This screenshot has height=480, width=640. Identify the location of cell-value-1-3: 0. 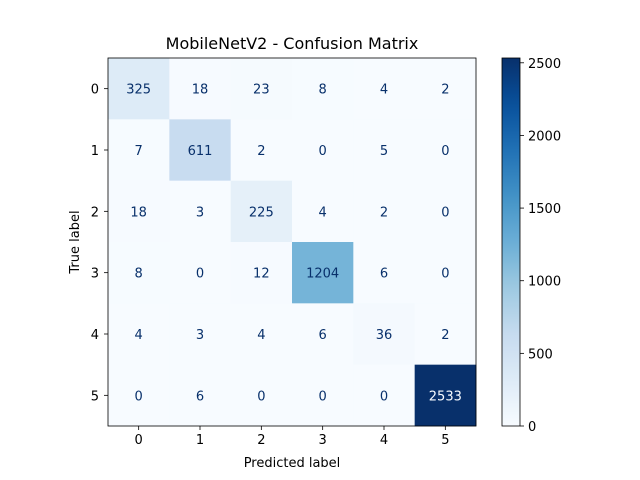
(323, 151).